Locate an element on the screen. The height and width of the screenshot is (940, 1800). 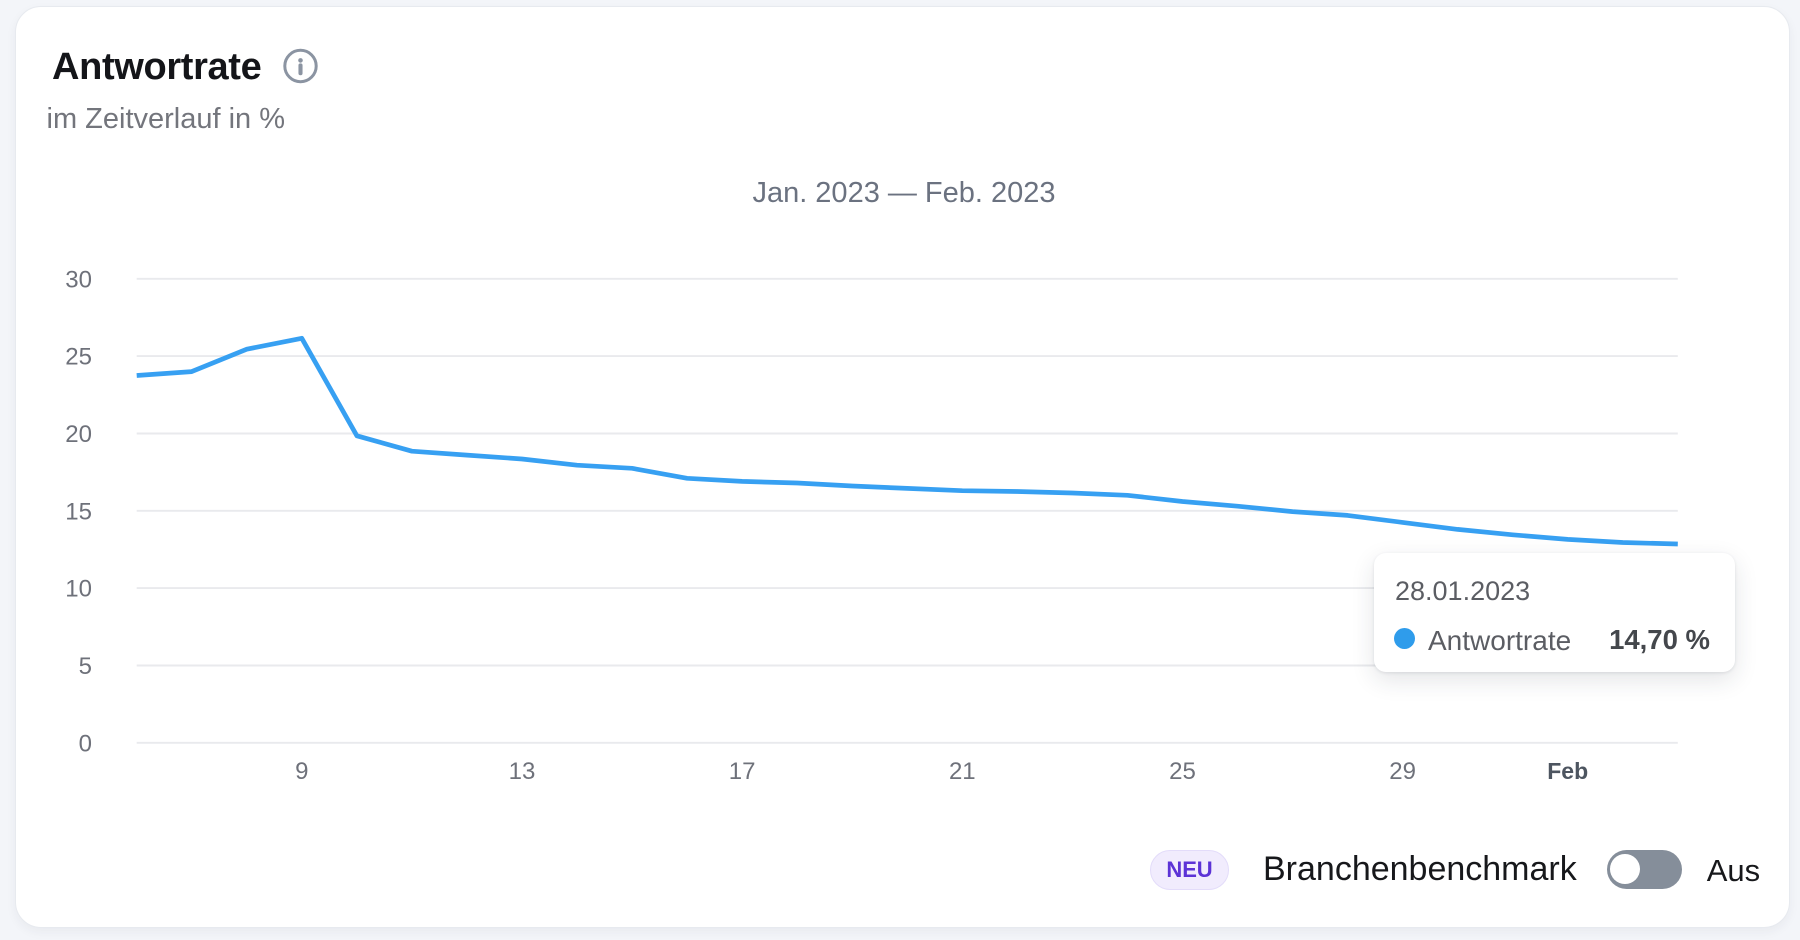
svg-text: 10 is located at coordinates (78, 589).